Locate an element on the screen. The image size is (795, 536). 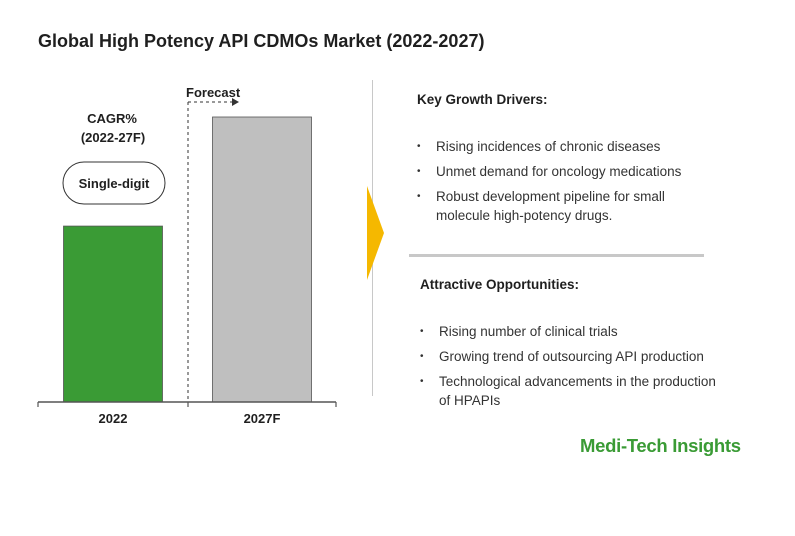
bar-2022 is located at coordinates (113, 314).